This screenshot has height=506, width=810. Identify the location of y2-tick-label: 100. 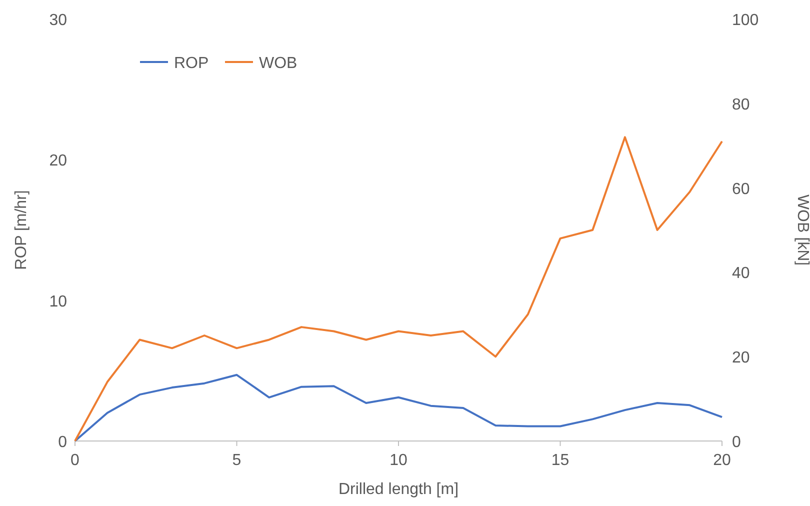
(745, 20).